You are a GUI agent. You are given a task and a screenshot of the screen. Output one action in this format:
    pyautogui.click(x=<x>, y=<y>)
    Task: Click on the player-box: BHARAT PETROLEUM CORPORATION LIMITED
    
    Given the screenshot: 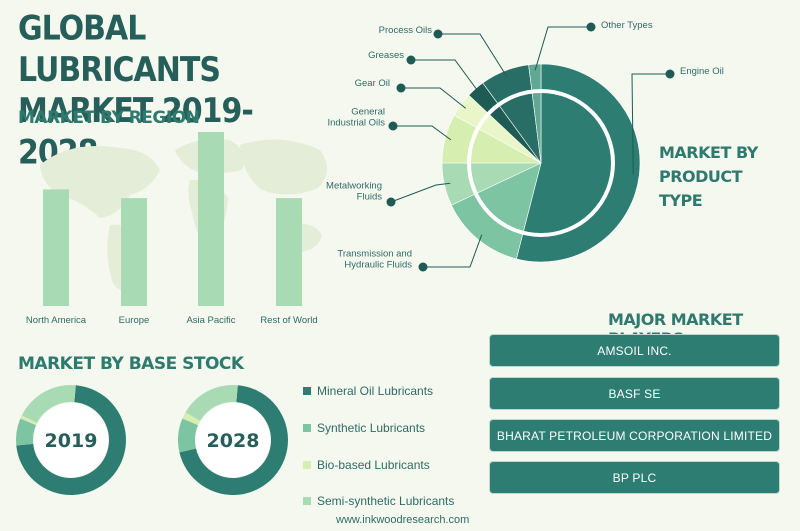 What is the action you would take?
    pyautogui.click(x=634, y=435)
    